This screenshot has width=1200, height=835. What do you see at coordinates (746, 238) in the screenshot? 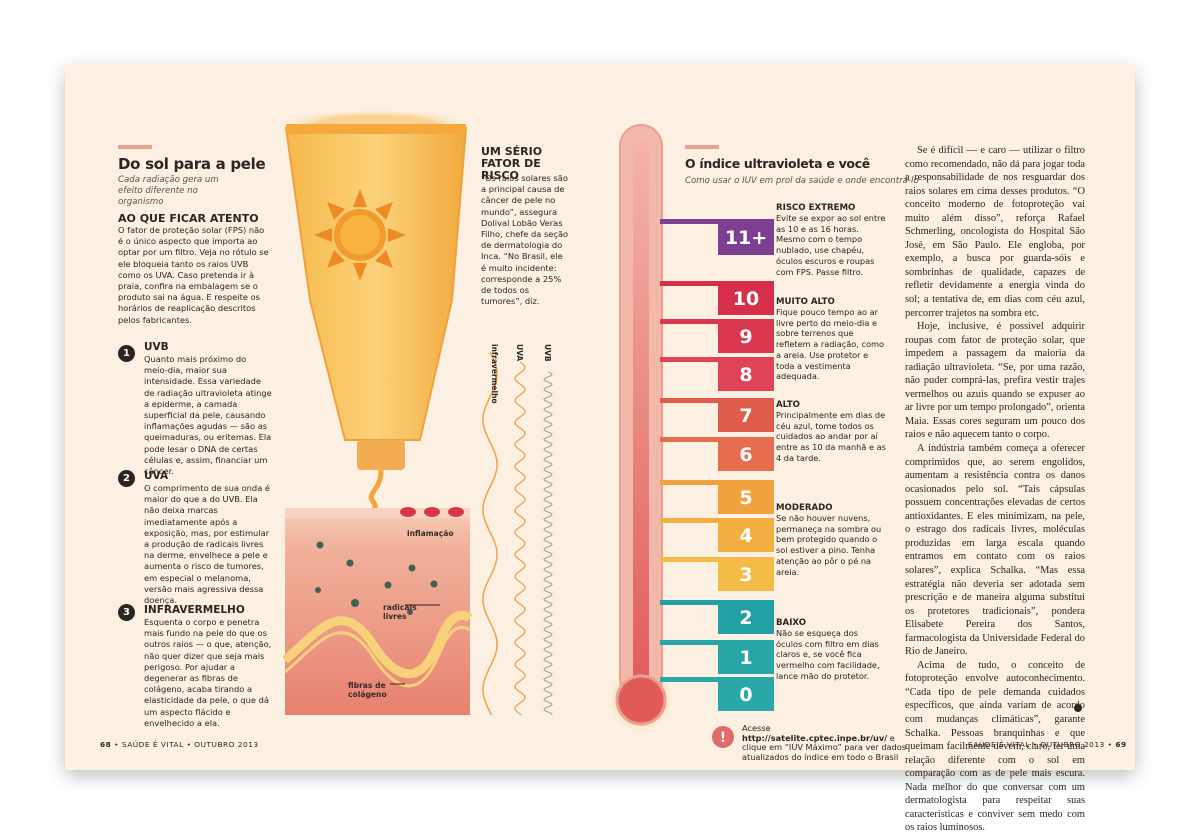
I see `level-label: 11+` at bounding box center [746, 238].